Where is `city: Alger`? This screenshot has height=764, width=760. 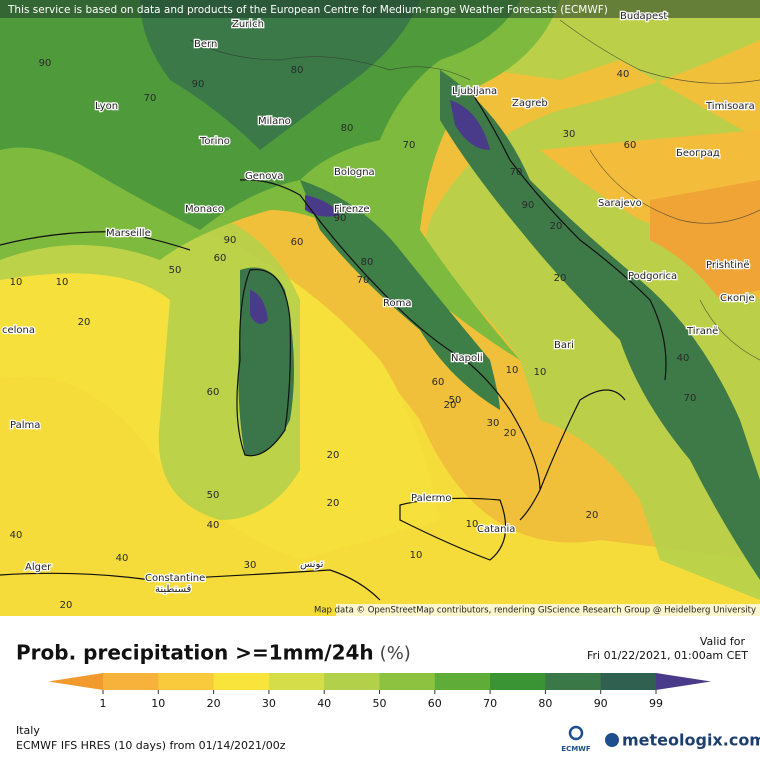 city: Alger is located at coordinates (38, 567).